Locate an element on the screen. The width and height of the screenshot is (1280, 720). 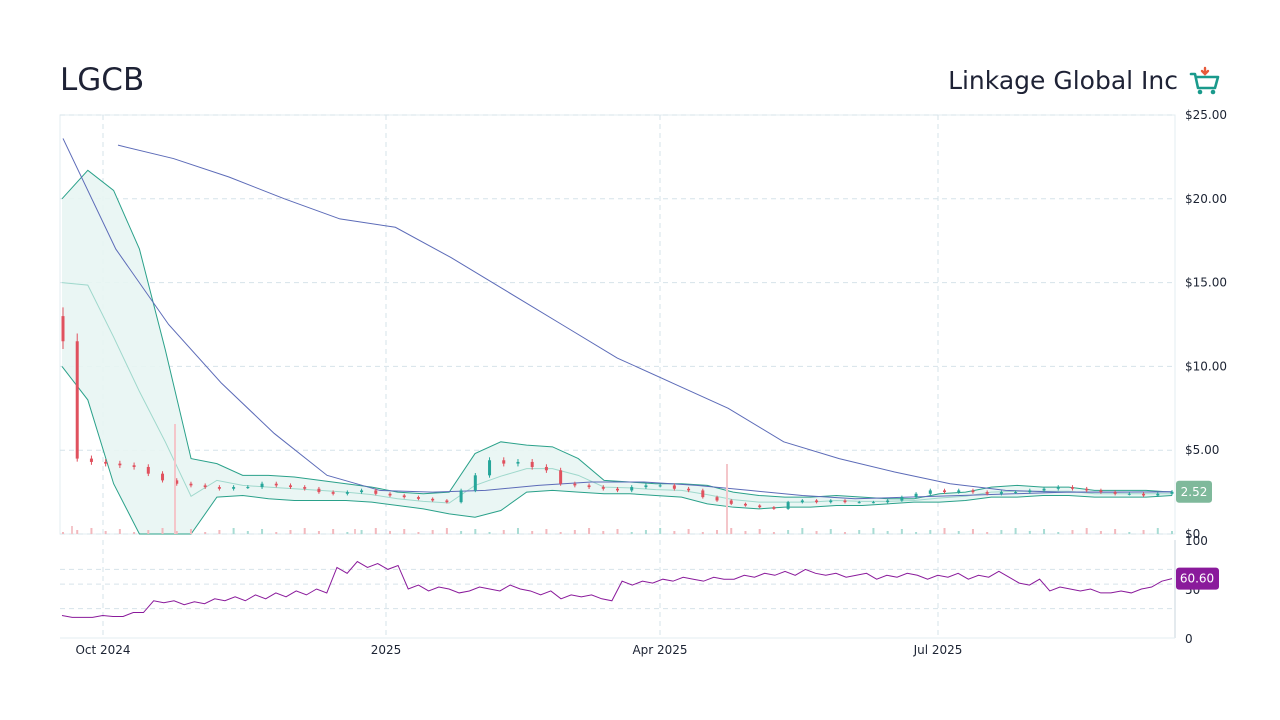
volume-spike is located at coordinates (355, 531).